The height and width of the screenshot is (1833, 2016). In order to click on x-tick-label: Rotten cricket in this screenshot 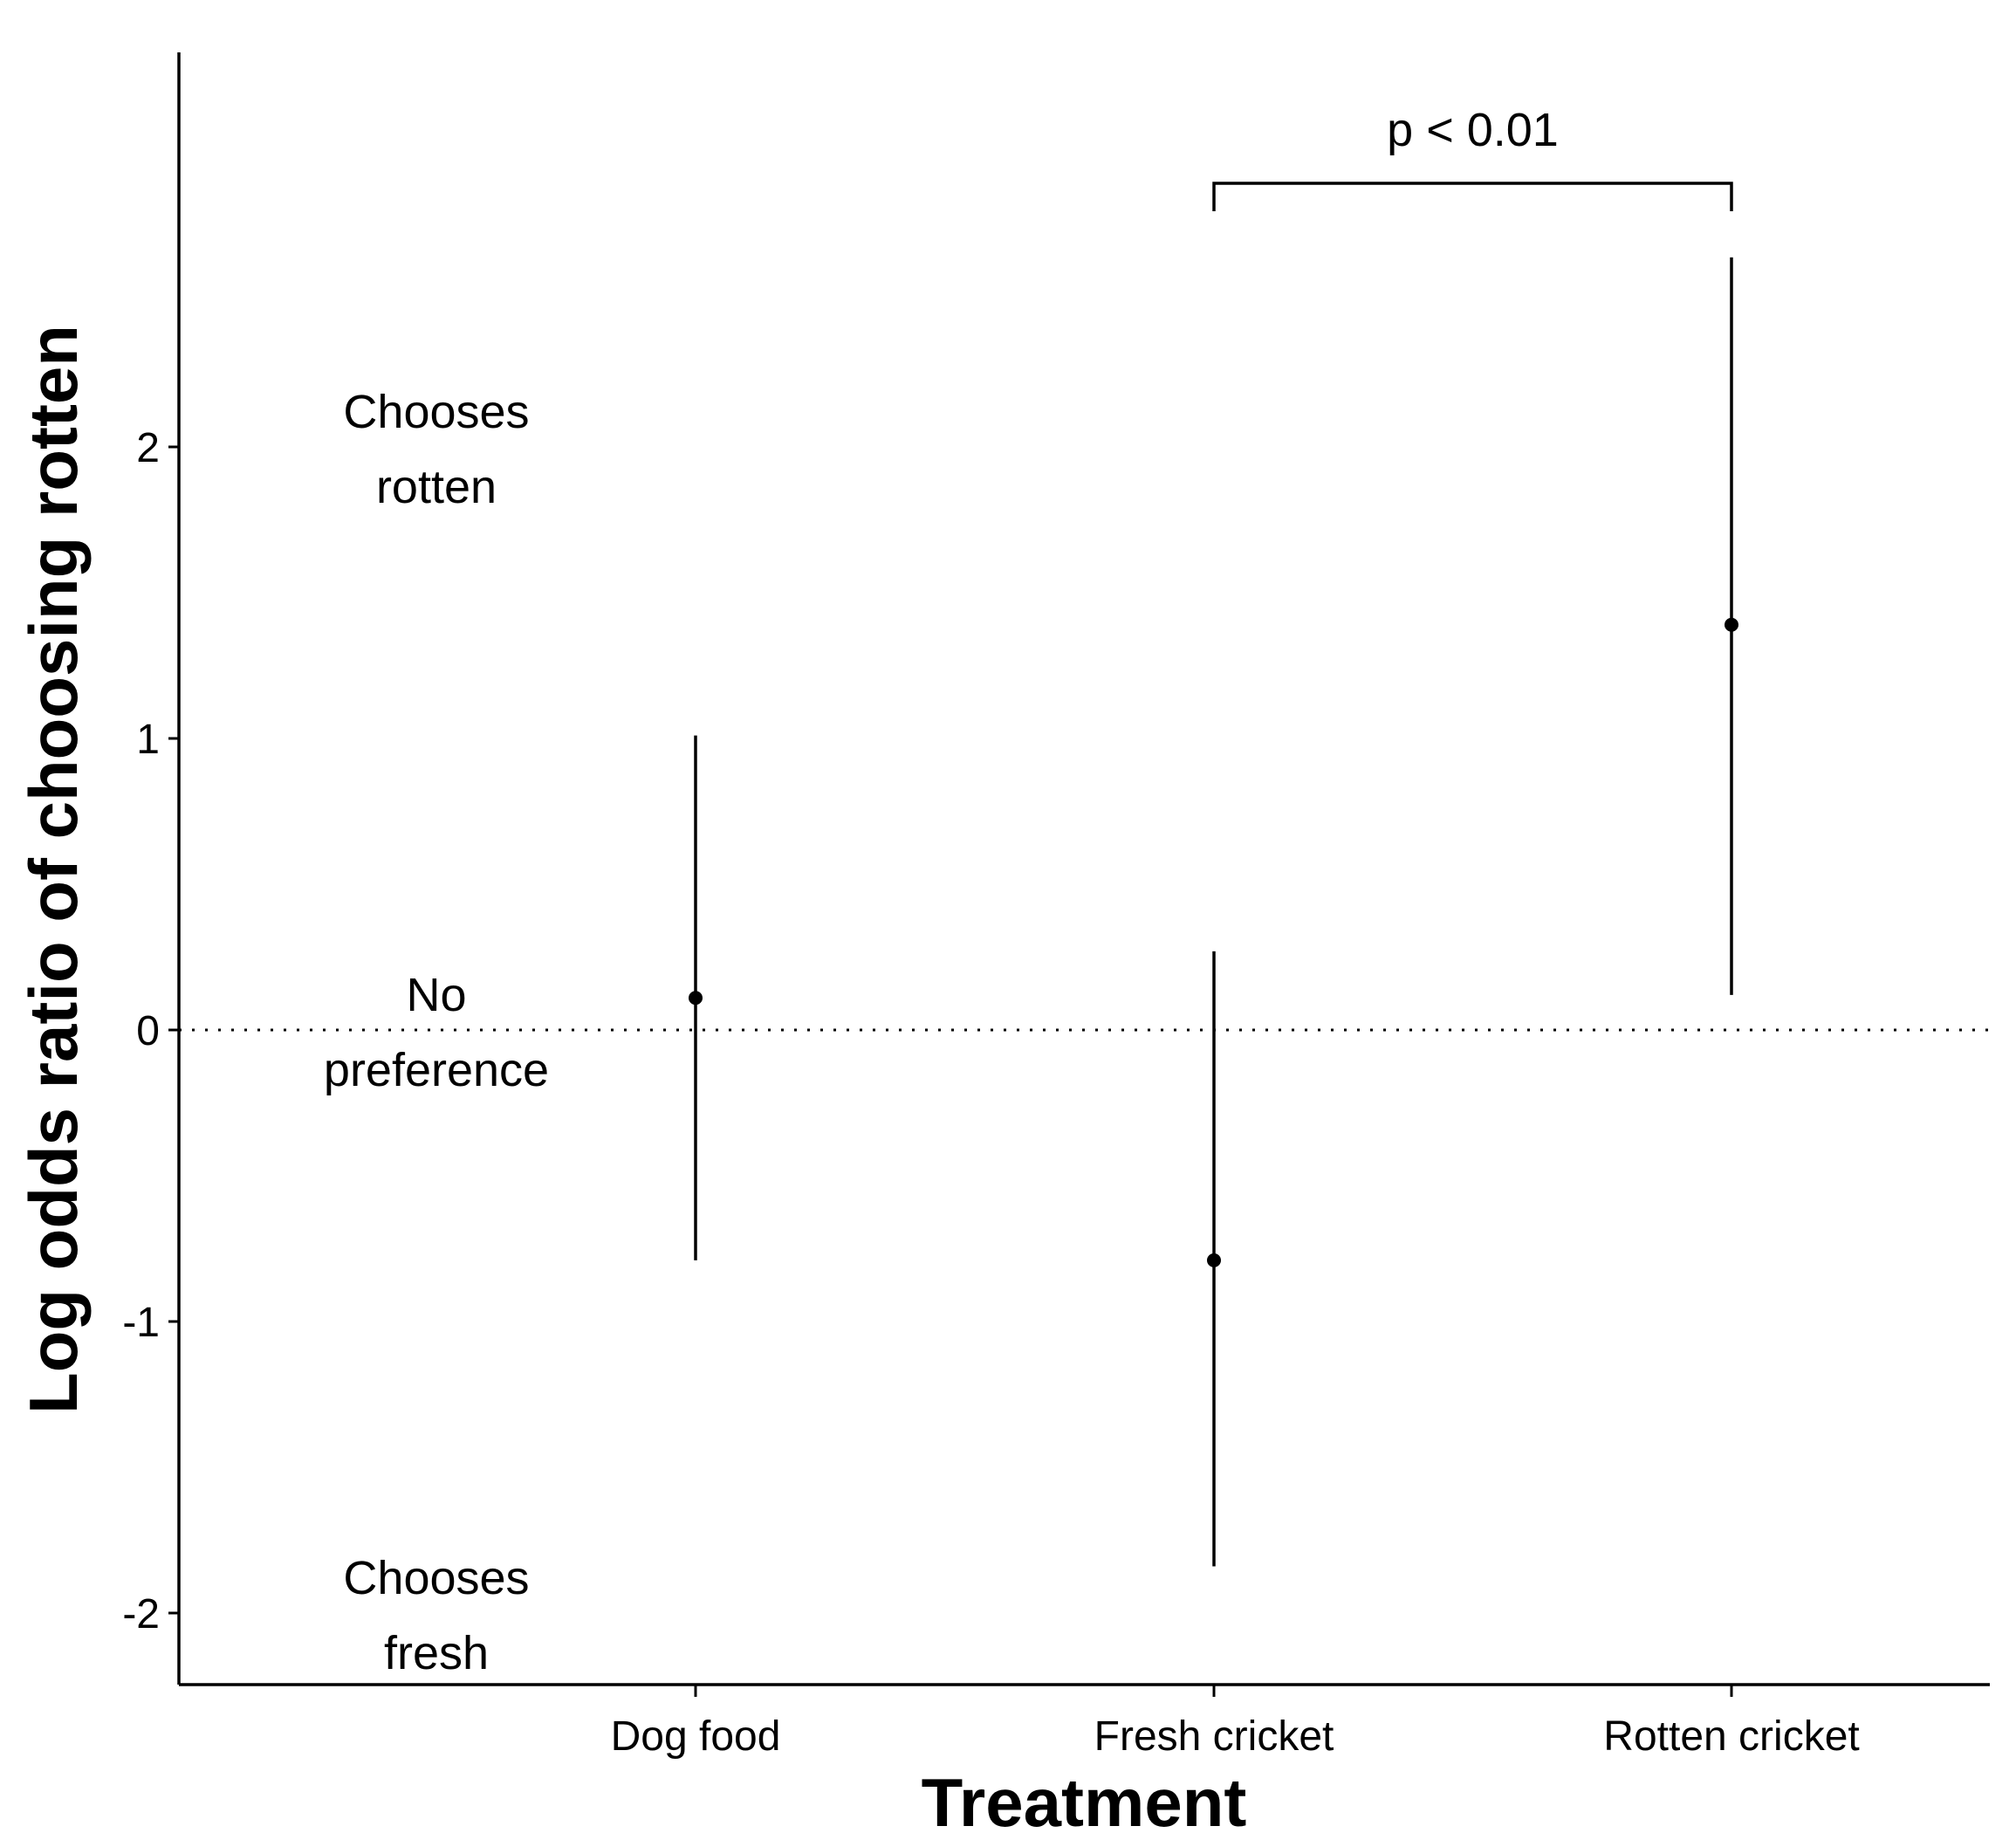, I will do `click(1731, 1736)`.